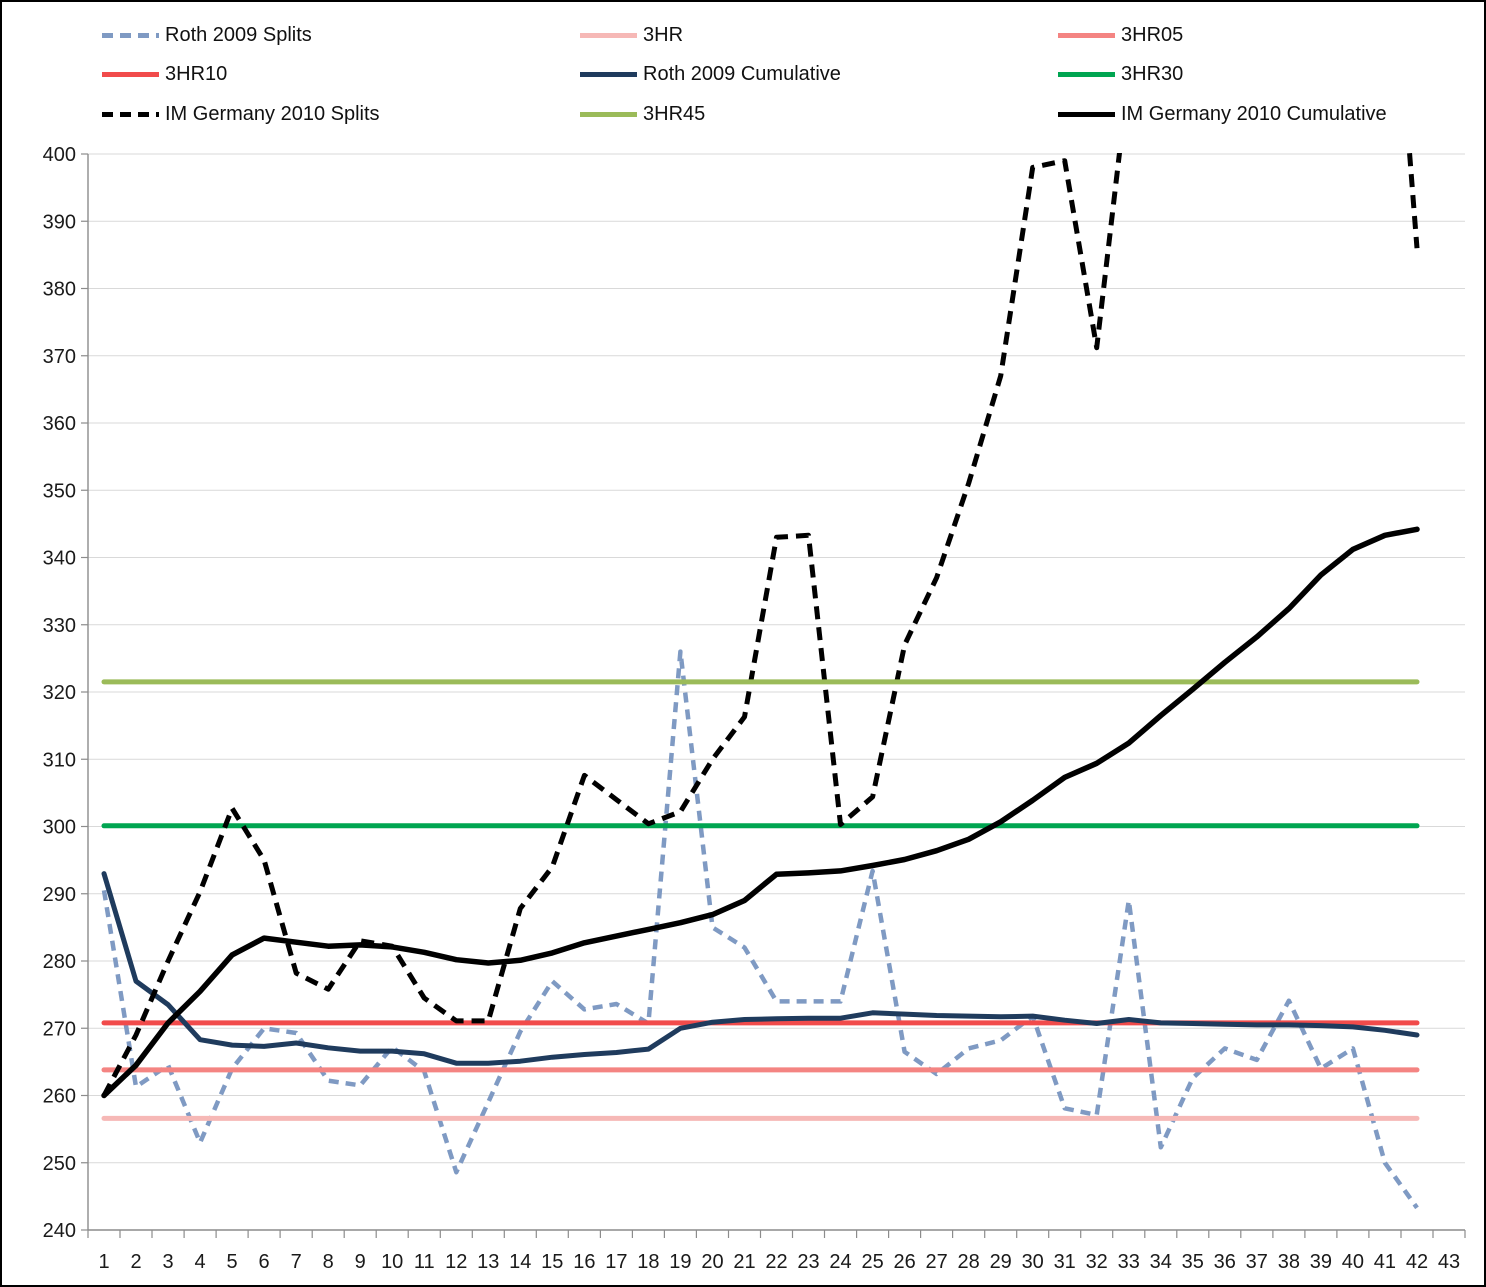 The height and width of the screenshot is (1287, 1486). What do you see at coordinates (648, 1262) in the screenshot?
I see `x-tick-label: 18` at bounding box center [648, 1262].